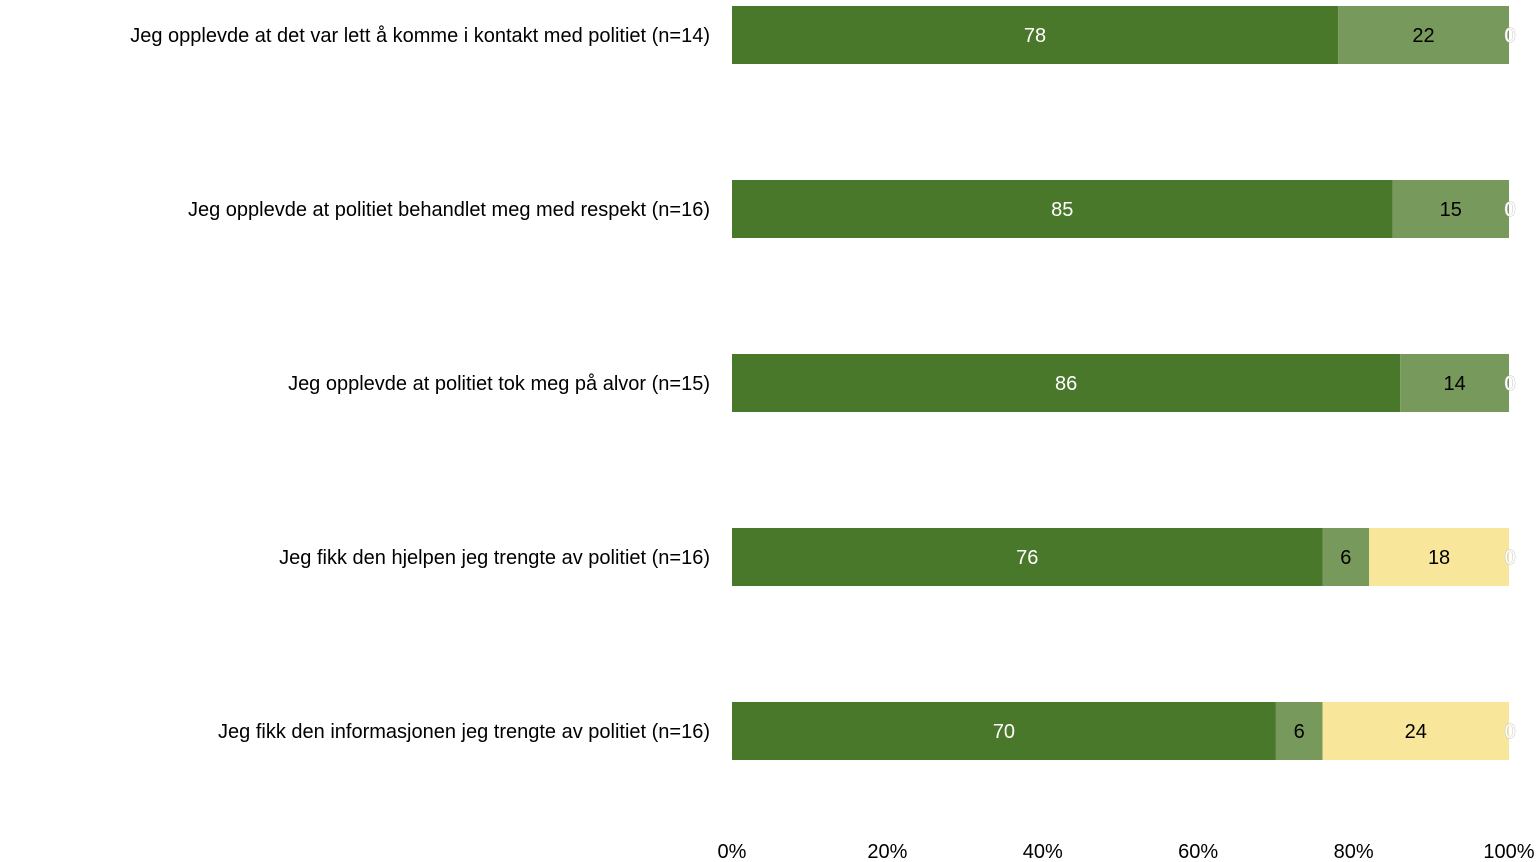 The image size is (1539, 862). I want to click on data-label: 22, so click(1423, 36).